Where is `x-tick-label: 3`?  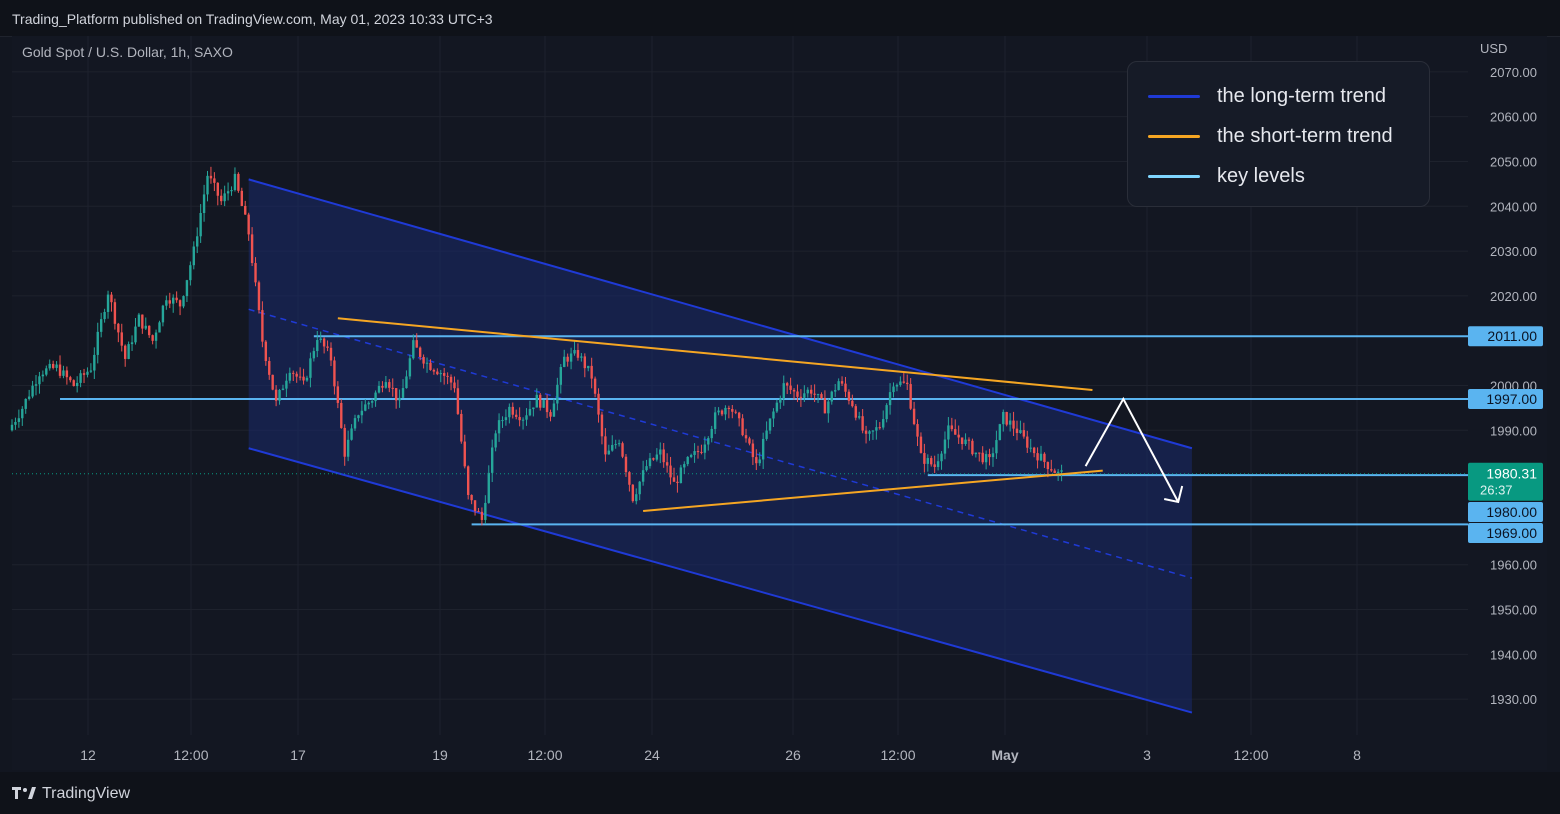 x-tick-label: 3 is located at coordinates (1147, 755).